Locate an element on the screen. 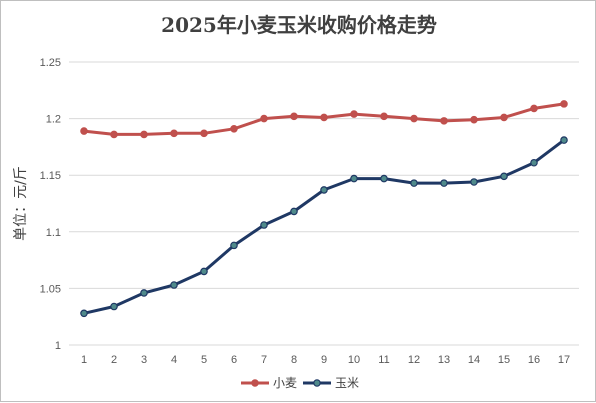  x-tick-label-3: 3 is located at coordinates (144, 360).